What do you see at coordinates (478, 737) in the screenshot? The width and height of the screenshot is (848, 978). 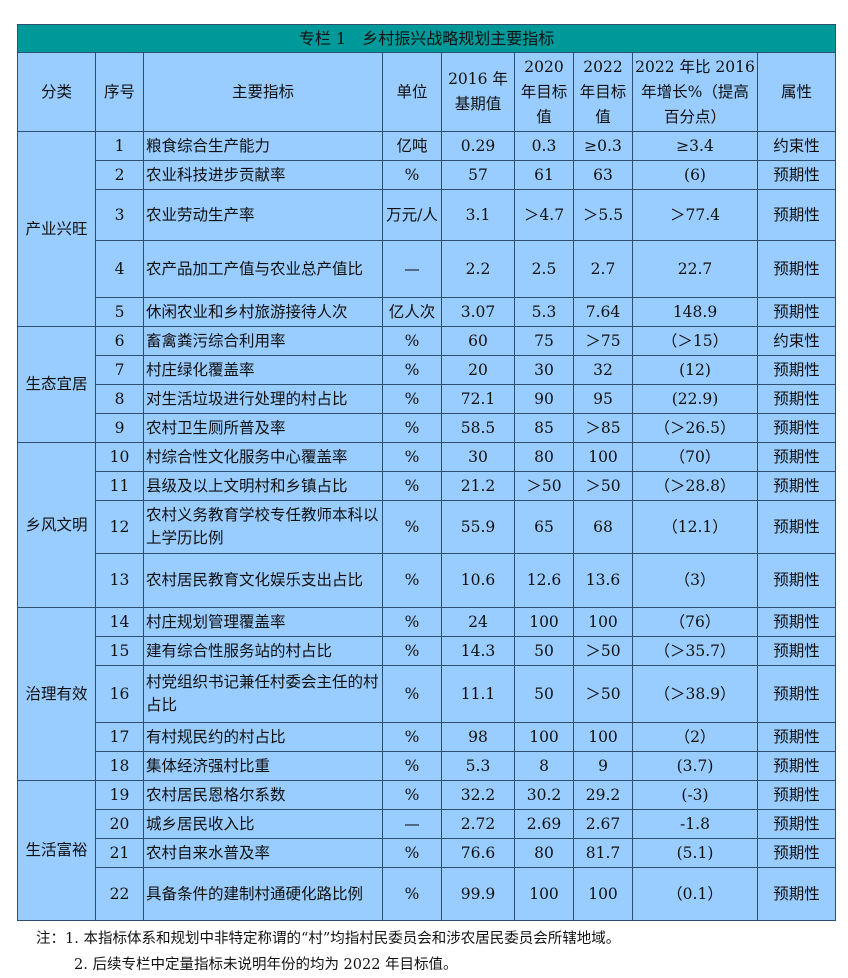 I see `base-2016: 98` at bounding box center [478, 737].